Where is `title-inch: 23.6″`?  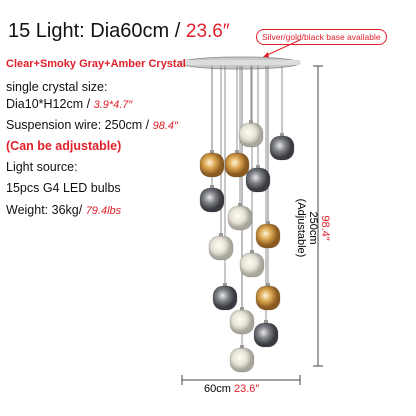 title-inch: 23.6″ is located at coordinates (207, 31).